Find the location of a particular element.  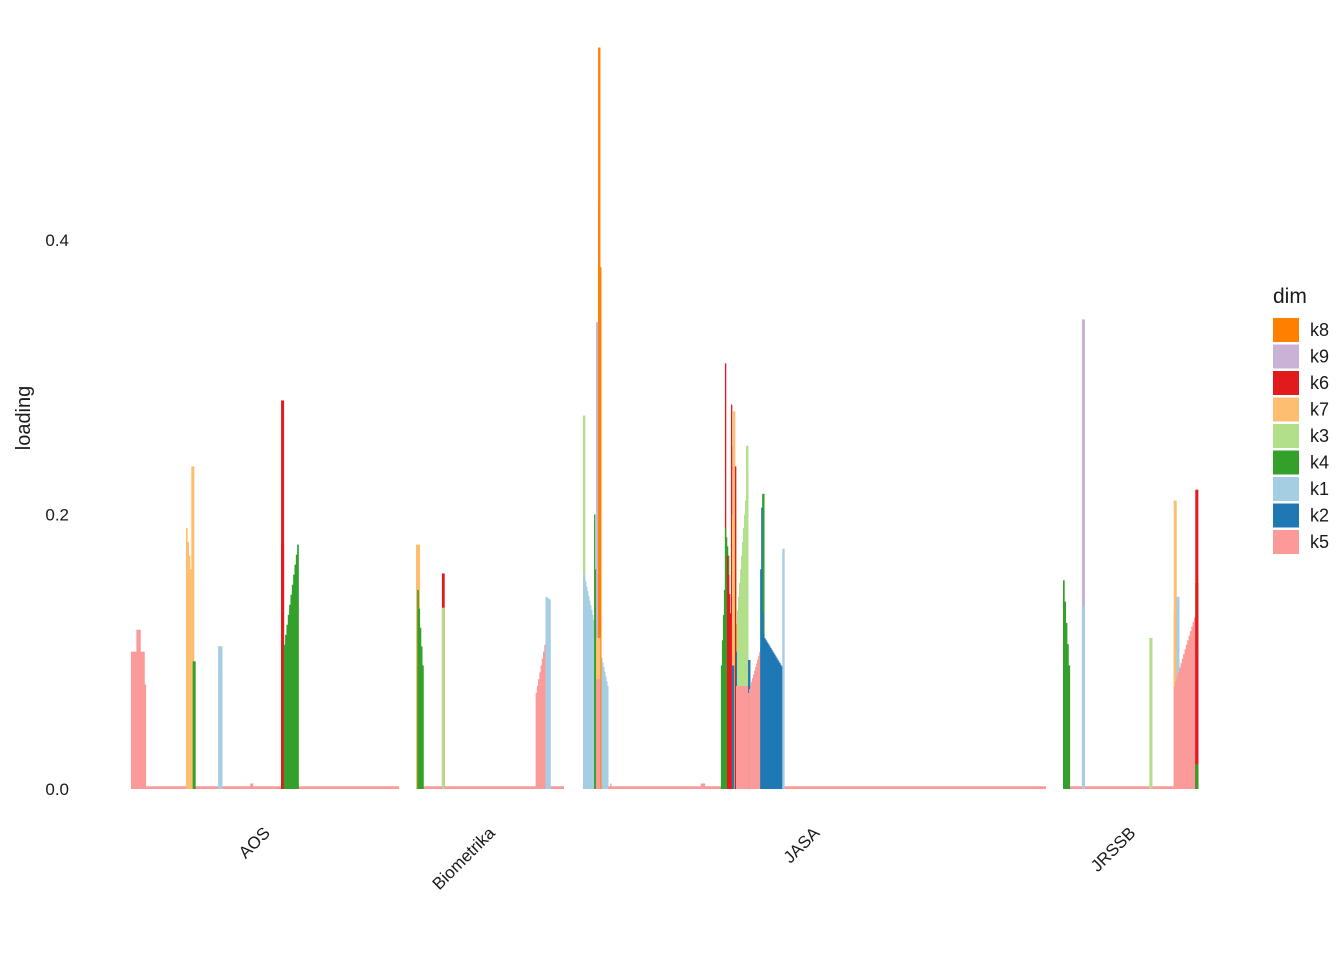

legend-label: k6 is located at coordinates (1319, 383).